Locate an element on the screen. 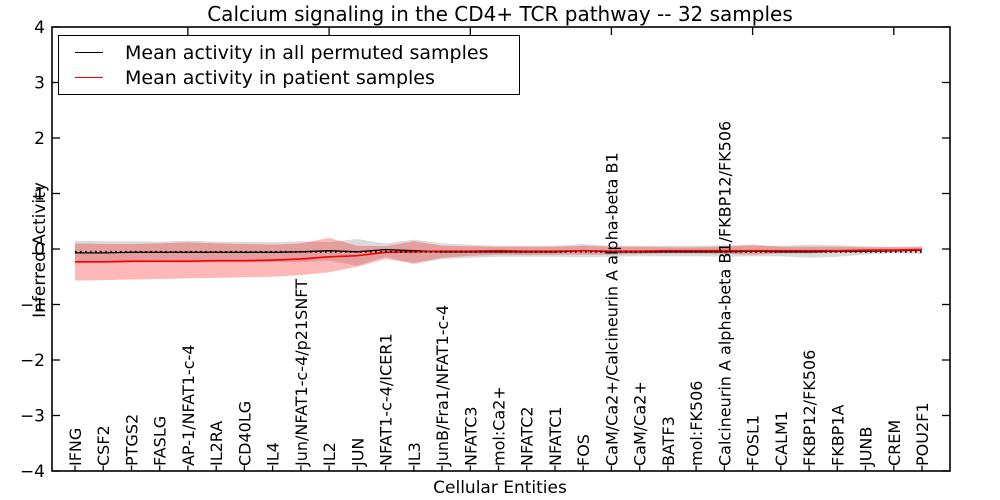  legend-item-patient: Mean activity in patient samples is located at coordinates (297, 78).